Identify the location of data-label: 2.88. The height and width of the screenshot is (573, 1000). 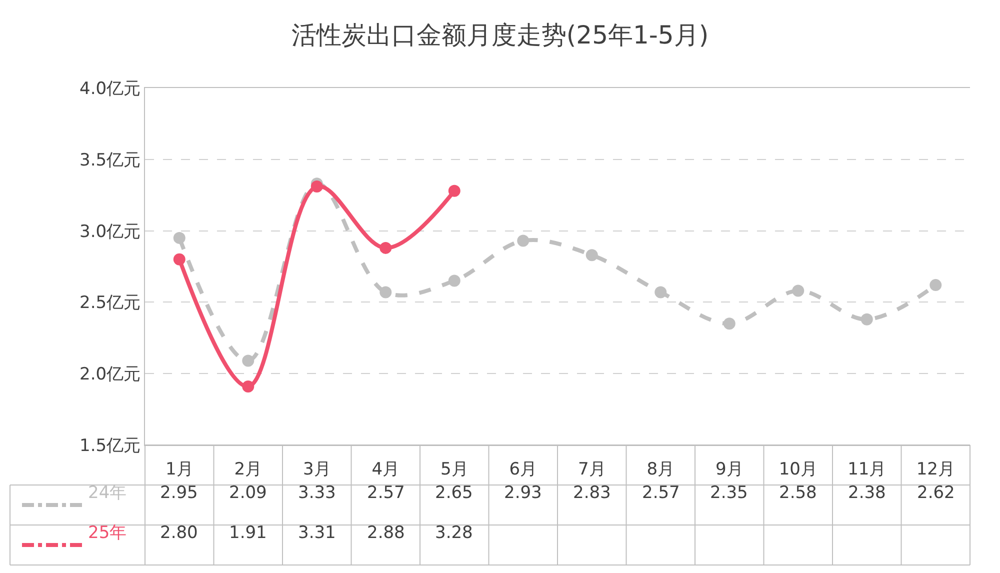
(386, 533).